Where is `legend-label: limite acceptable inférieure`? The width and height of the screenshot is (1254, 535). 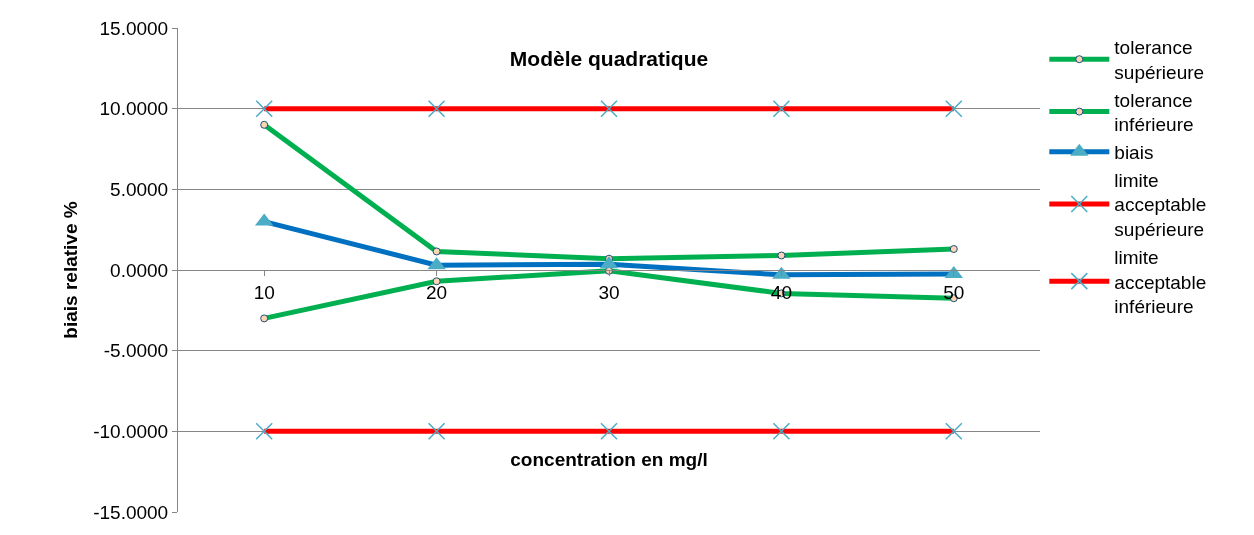 legend-label: limite acceptable inférieure is located at coordinates (1160, 282).